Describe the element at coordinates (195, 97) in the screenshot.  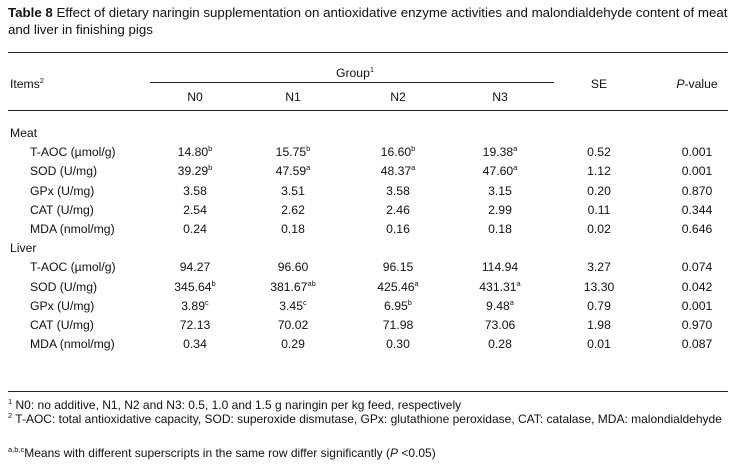
I see `header-n0: N0` at that location.